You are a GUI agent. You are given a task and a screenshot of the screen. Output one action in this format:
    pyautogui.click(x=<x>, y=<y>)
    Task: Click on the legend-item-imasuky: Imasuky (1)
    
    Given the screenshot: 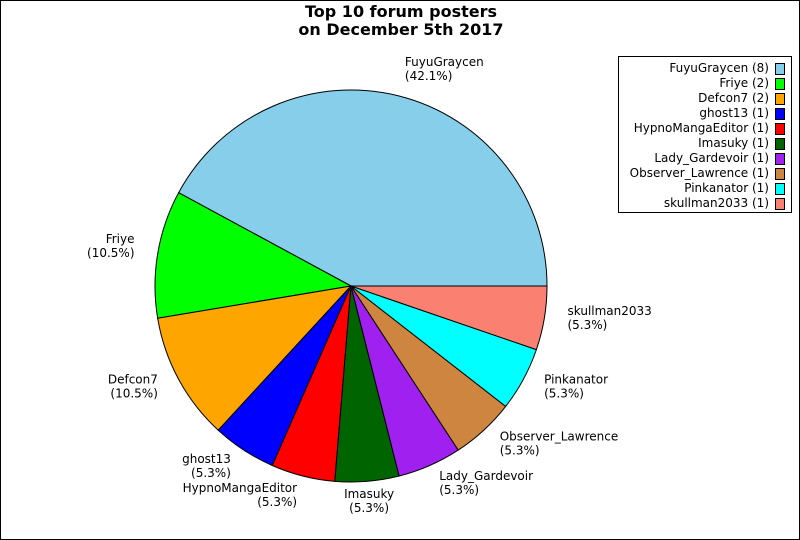 What is the action you would take?
    pyautogui.click(x=705, y=143)
    